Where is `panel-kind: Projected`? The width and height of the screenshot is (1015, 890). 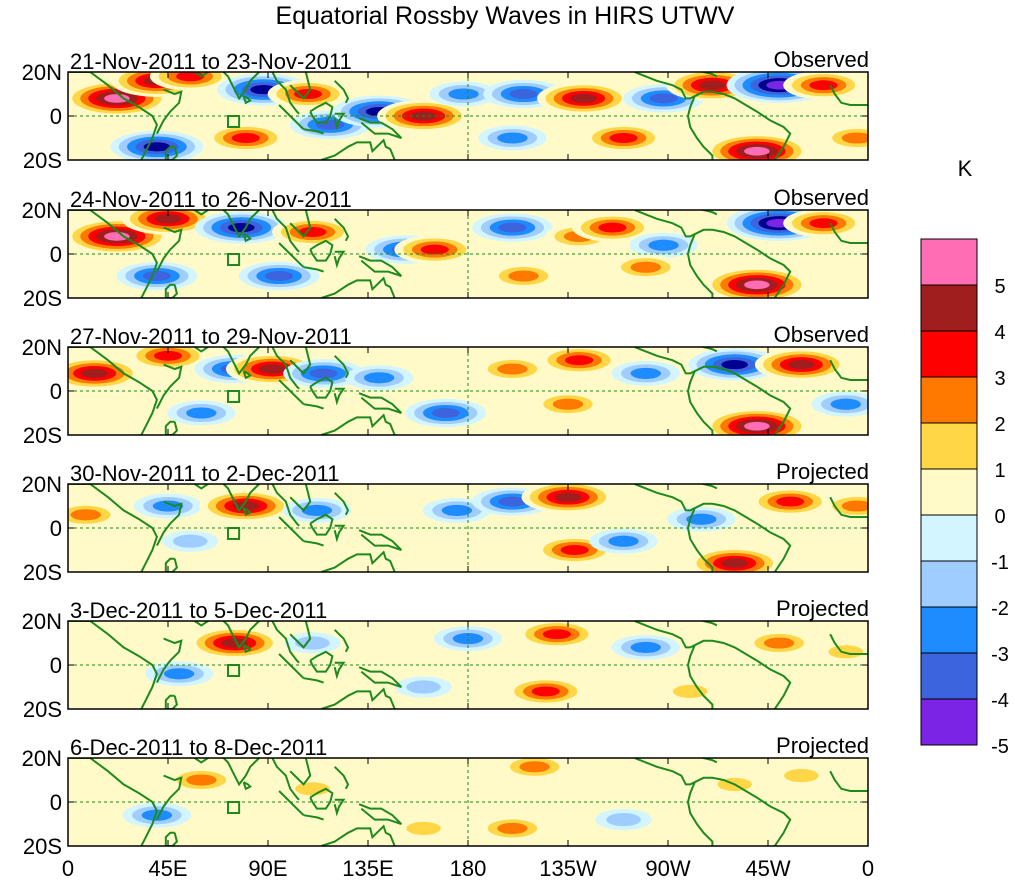
panel-kind: Projected is located at coordinates (822, 471).